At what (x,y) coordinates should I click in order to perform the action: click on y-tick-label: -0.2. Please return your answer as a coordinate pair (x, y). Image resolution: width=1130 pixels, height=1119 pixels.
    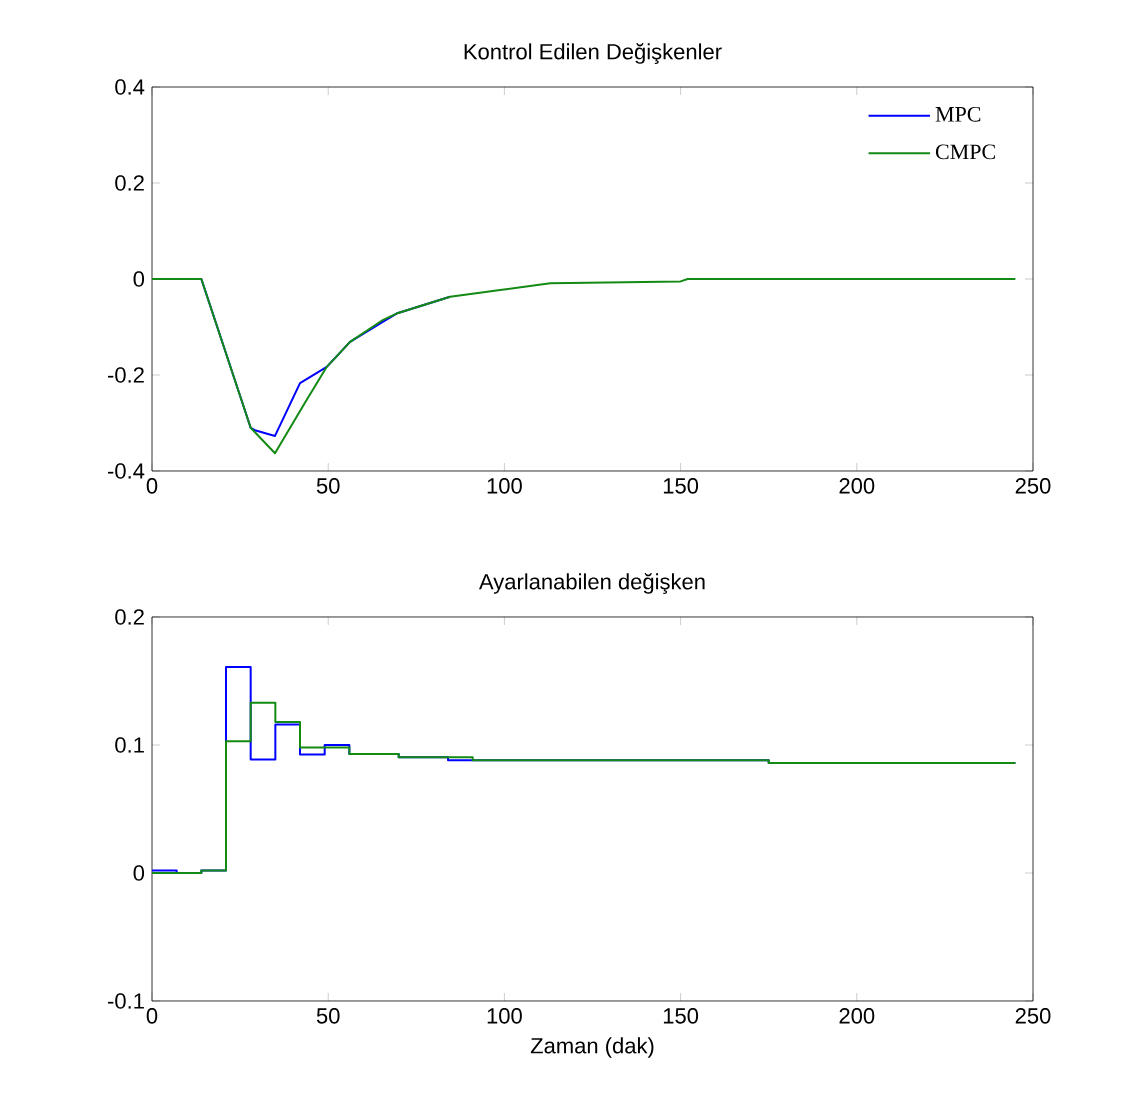
    Looking at the image, I should click on (126, 375).